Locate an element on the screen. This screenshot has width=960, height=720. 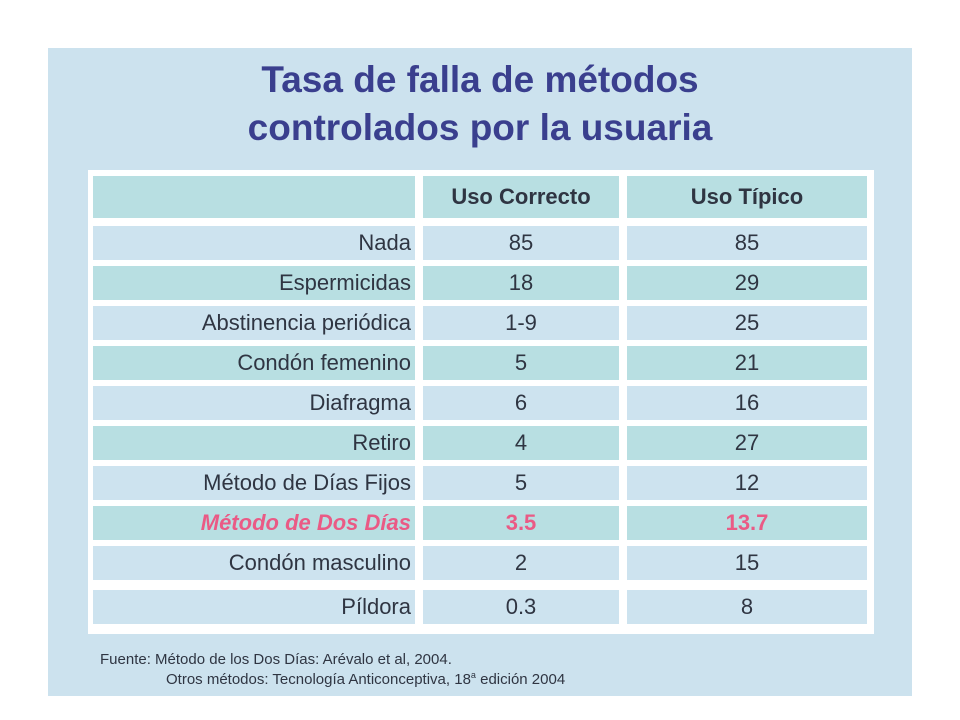
method-label: Espermicidas is located at coordinates (254, 283).